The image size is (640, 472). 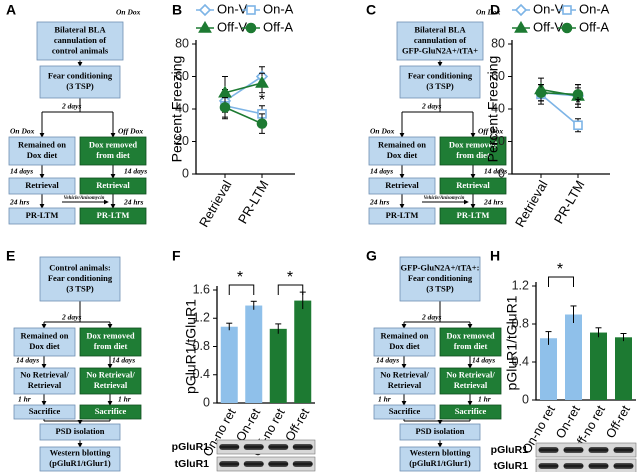 I want to click on x-tick-label: Retrieval, so click(x=215, y=204).